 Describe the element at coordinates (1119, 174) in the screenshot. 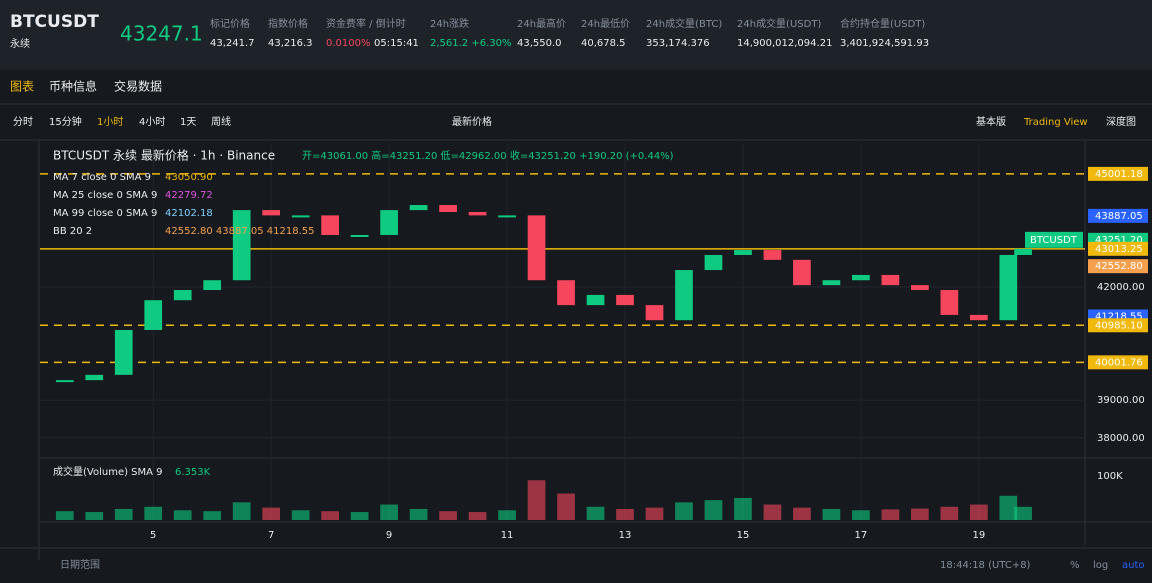

I see `price-label: 45001.18` at that location.